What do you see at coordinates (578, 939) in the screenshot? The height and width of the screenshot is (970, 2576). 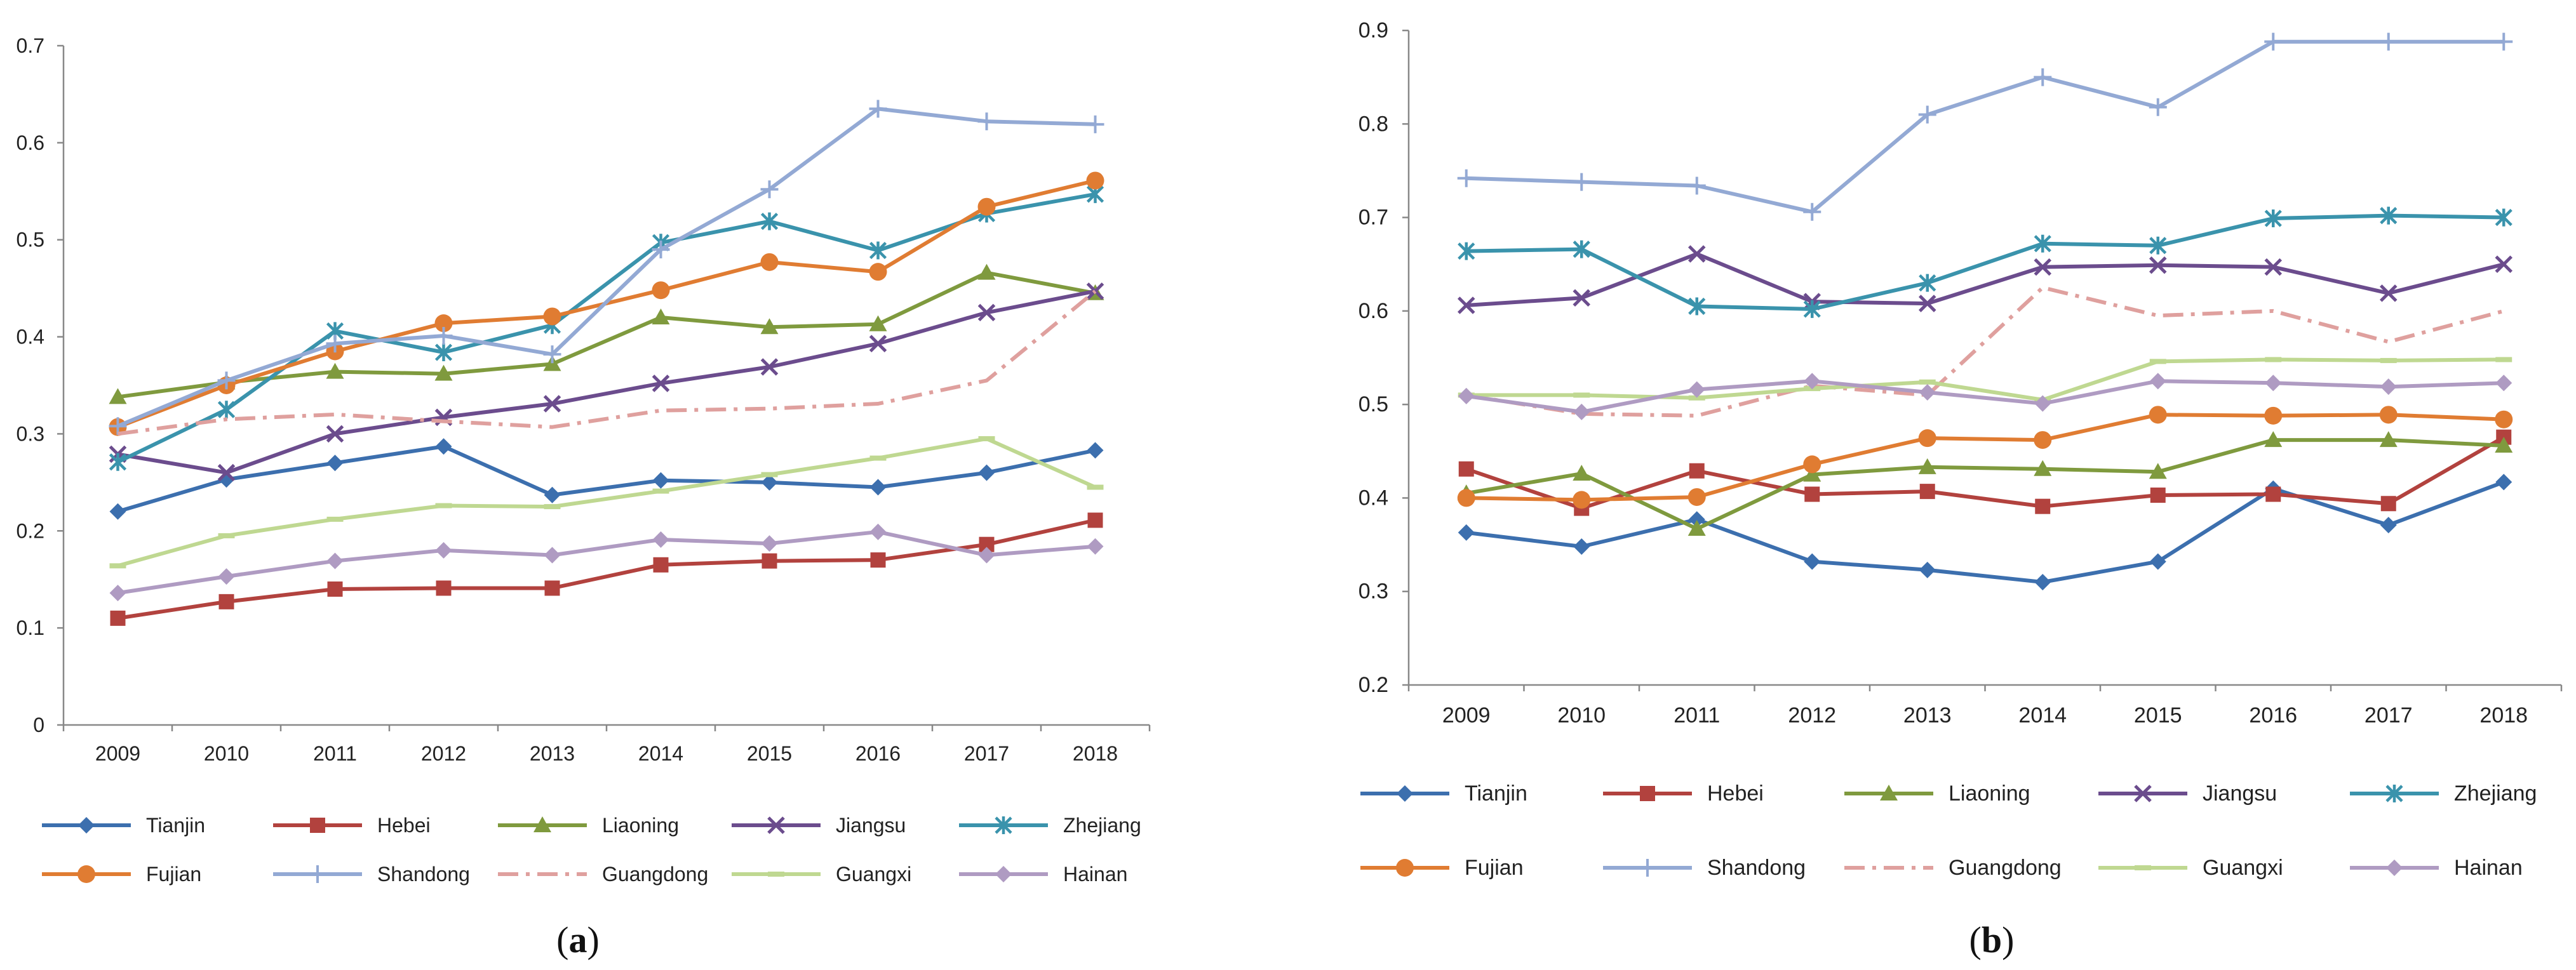 I see `panel-label: (a)` at bounding box center [578, 939].